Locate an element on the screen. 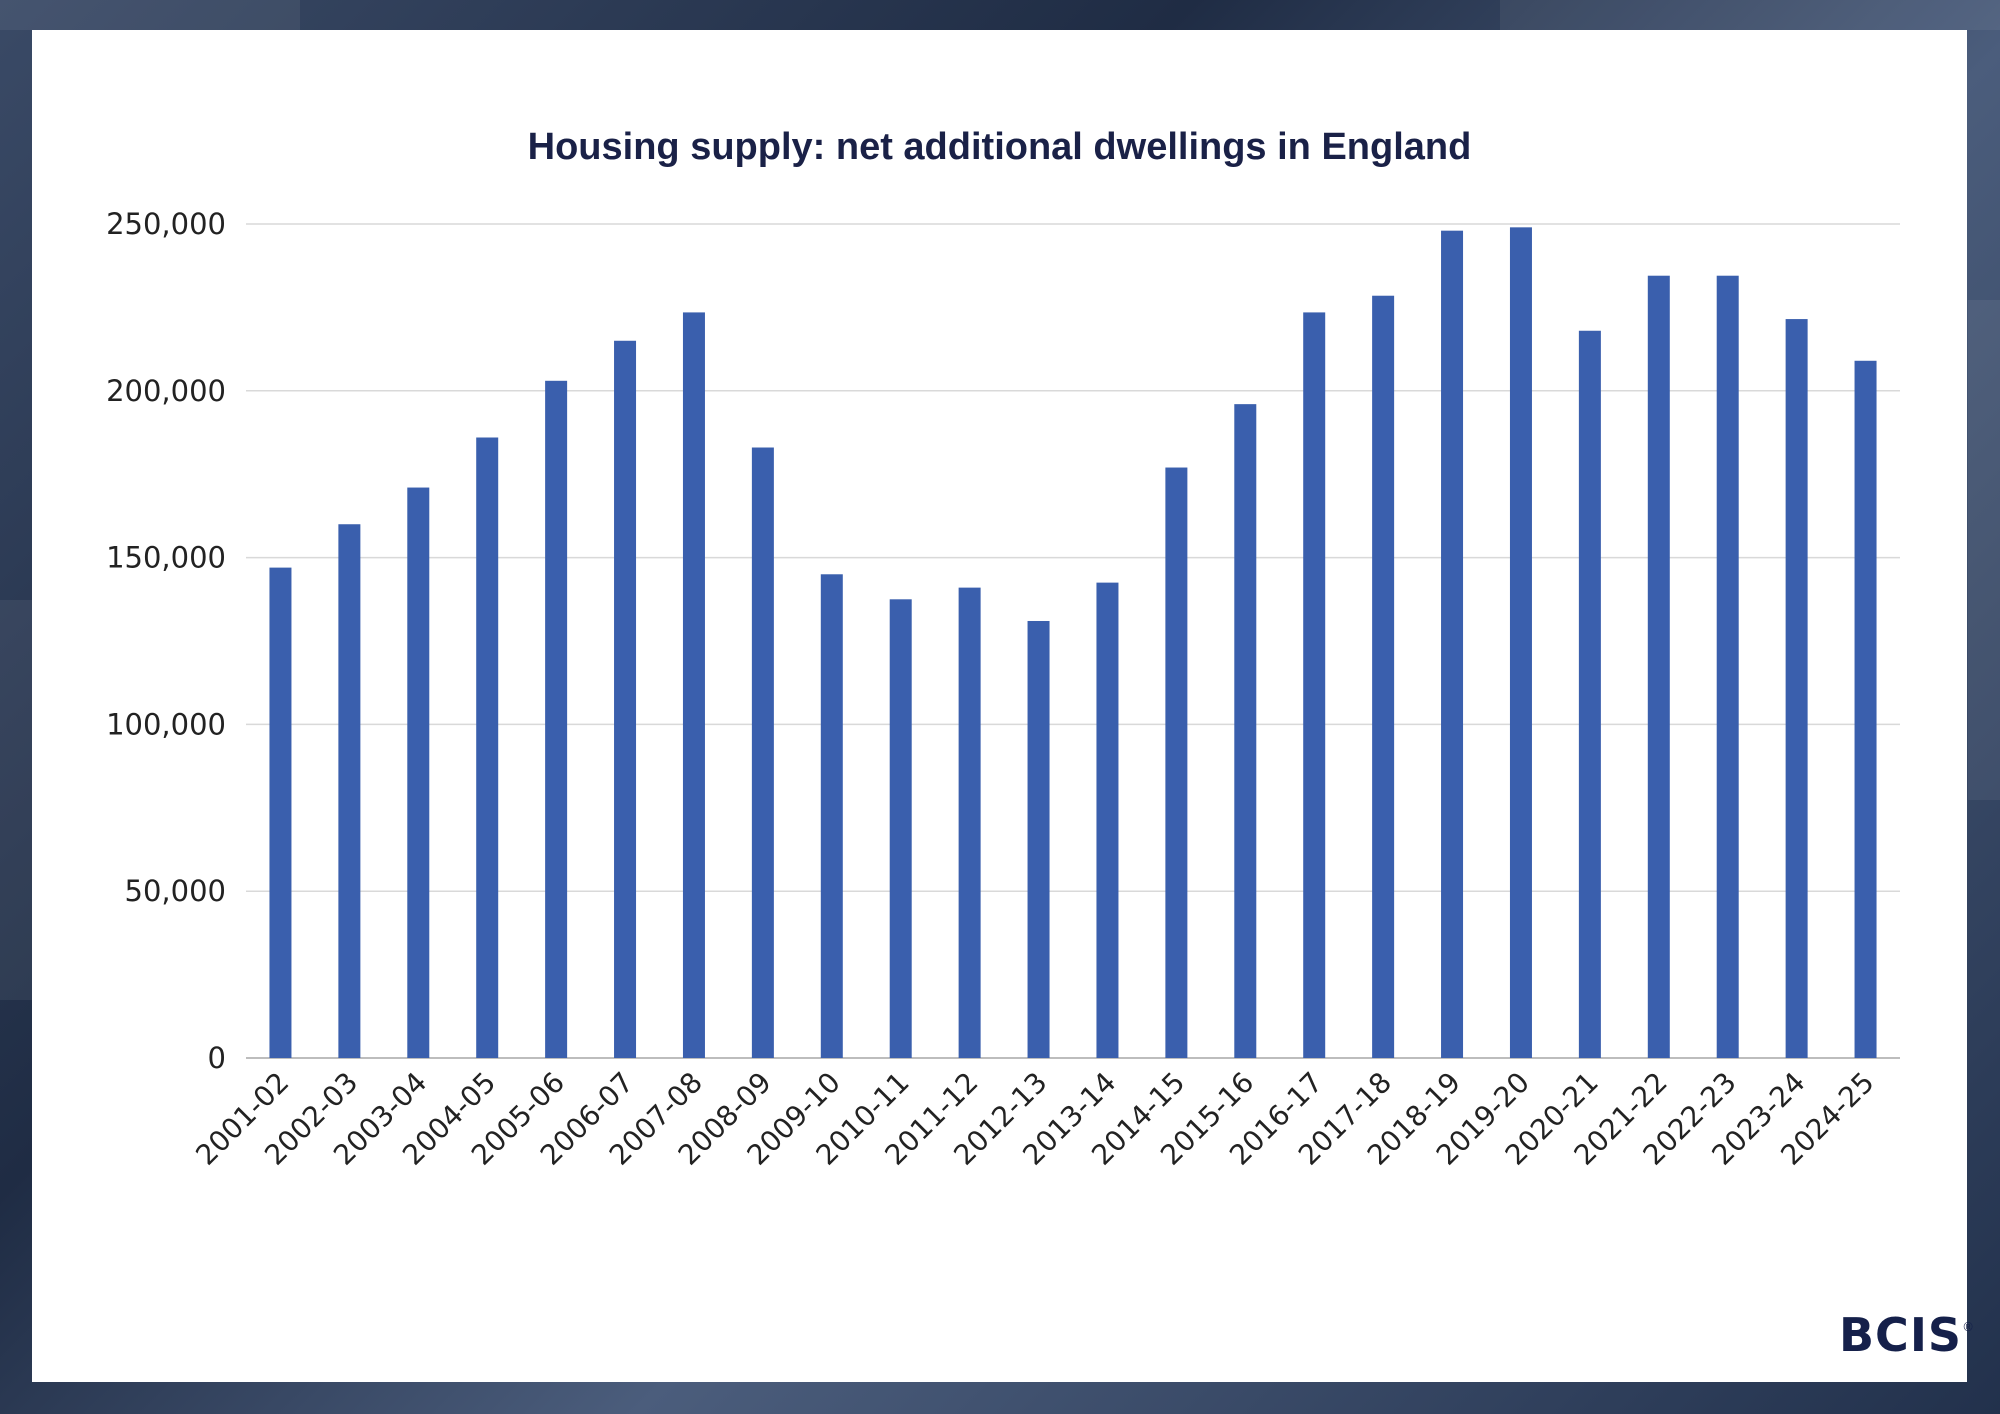 This screenshot has height=1414, width=2000. y-tick-label: 50,000 is located at coordinates (175, 891).